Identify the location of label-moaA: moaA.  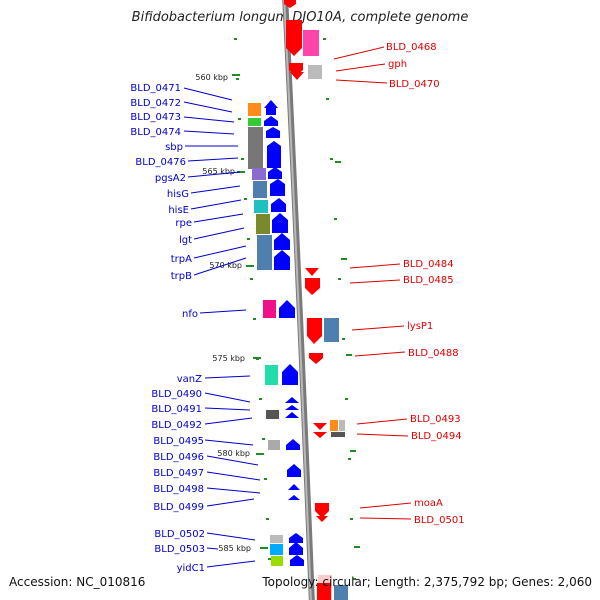
(428, 503).